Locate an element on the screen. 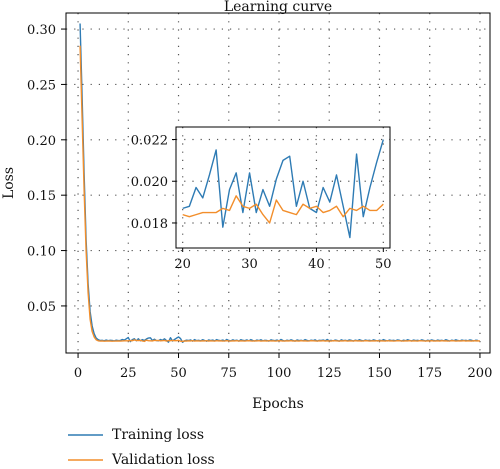  inset-x-tick-label: 20 is located at coordinates (182, 264).